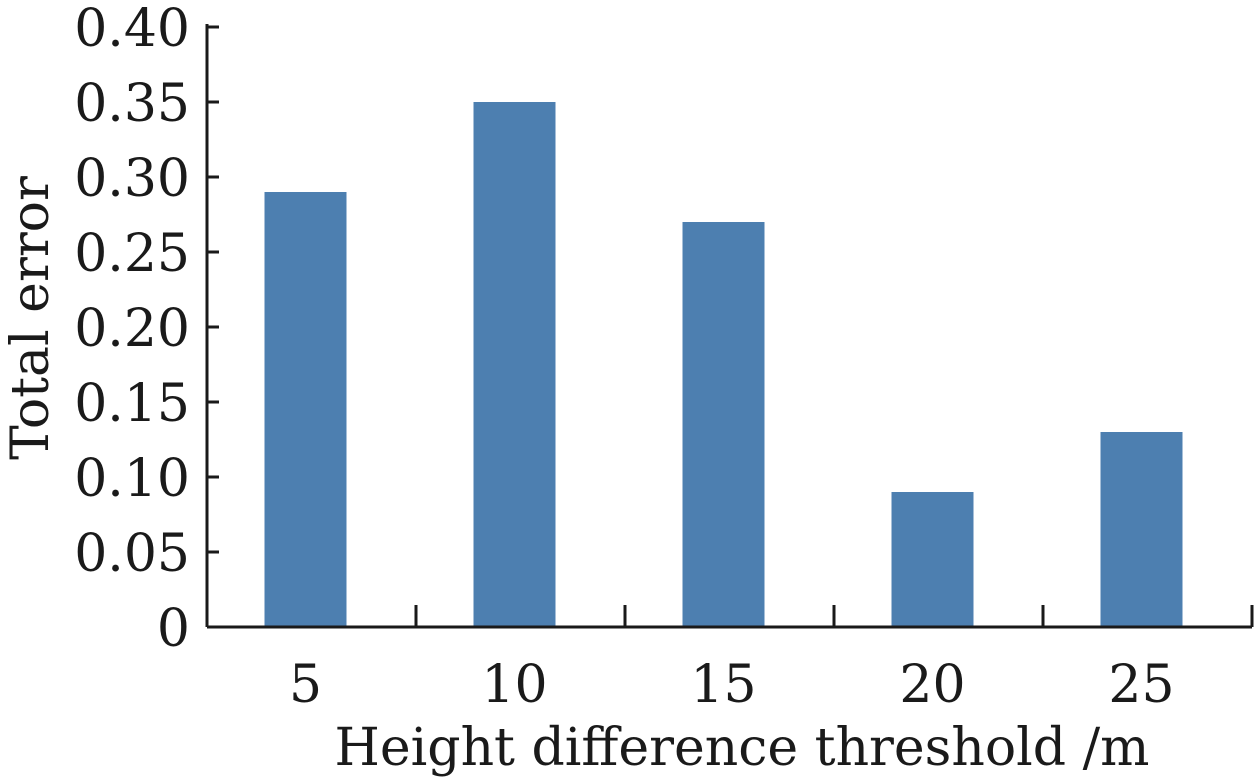 The width and height of the screenshot is (1256, 784). What do you see at coordinates (132, 104) in the screenshot?
I see `y-tick-label: 0.35` at bounding box center [132, 104].